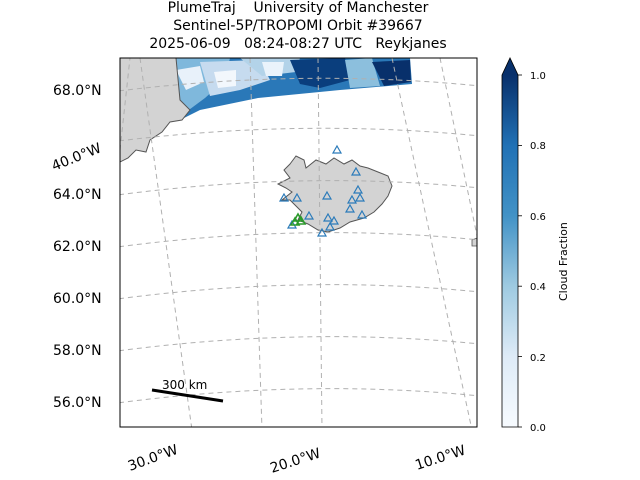 Image resolution: width=640 pixels, height=480 pixels. I want to click on greenland-landmass, so click(155, 110).